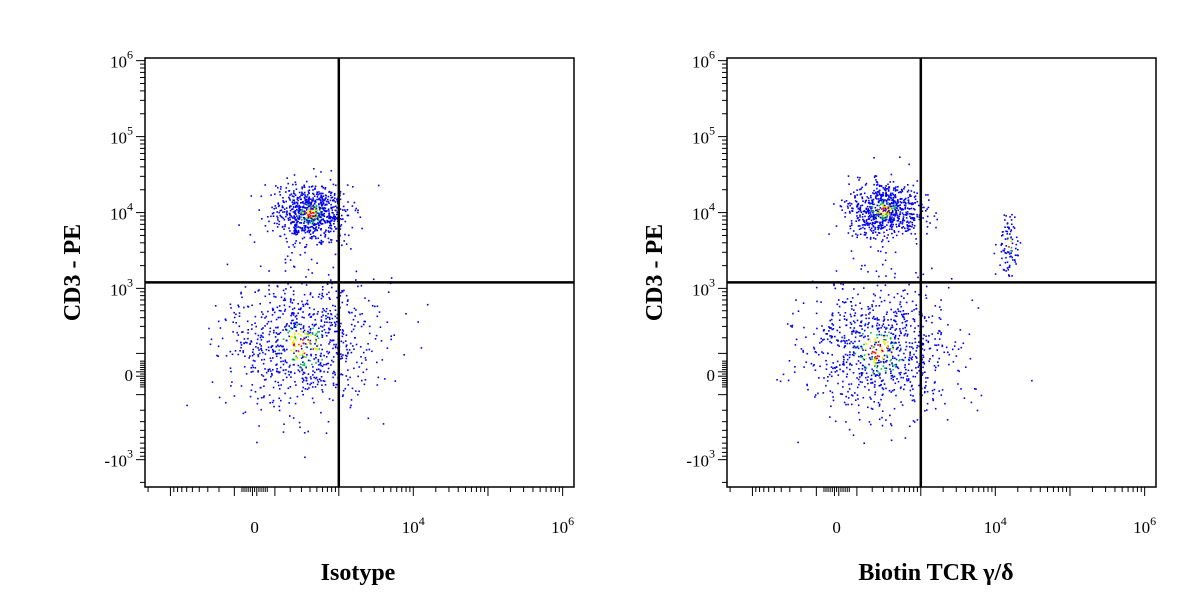  I want to click on y-tick-label: 105, so click(121, 136).